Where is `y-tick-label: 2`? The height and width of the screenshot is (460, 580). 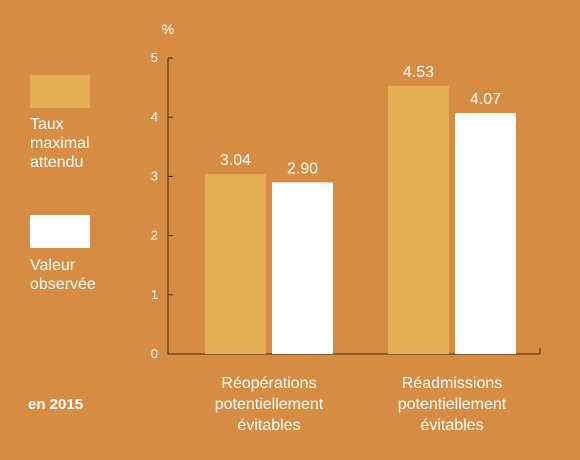 y-tick-label: 2 is located at coordinates (154, 235).